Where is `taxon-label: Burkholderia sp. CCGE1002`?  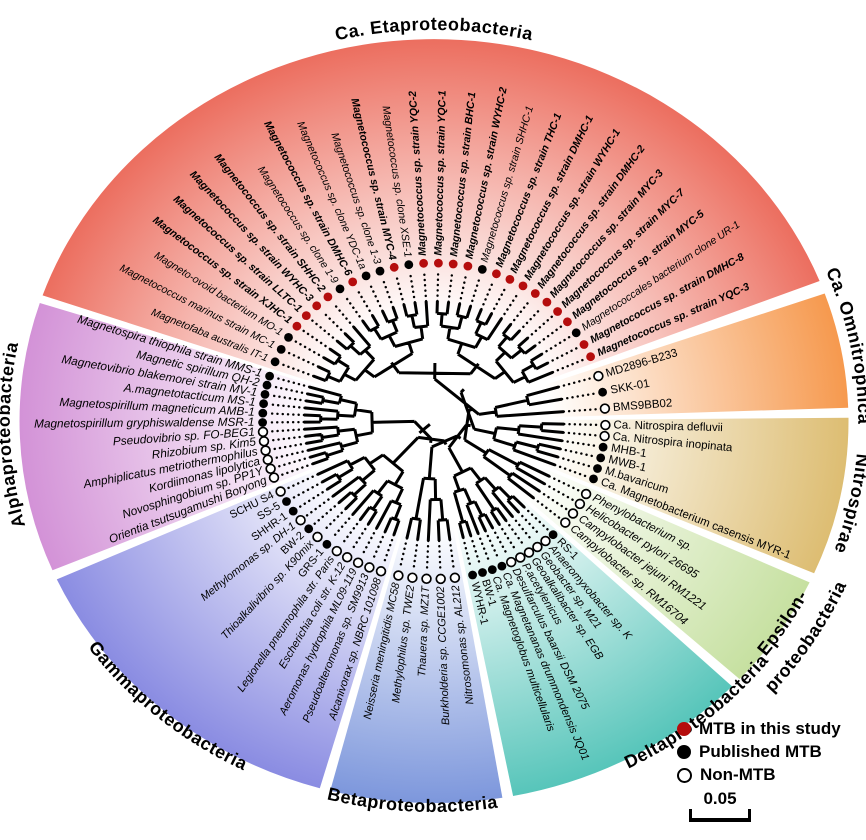 taxon-label: Burkholderia sp. CCGE1002 is located at coordinates (443, 655).